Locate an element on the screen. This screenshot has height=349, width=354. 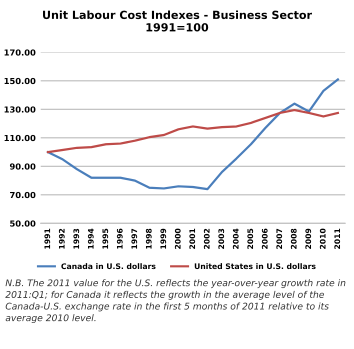
line-series is located at coordinates (193, 131).